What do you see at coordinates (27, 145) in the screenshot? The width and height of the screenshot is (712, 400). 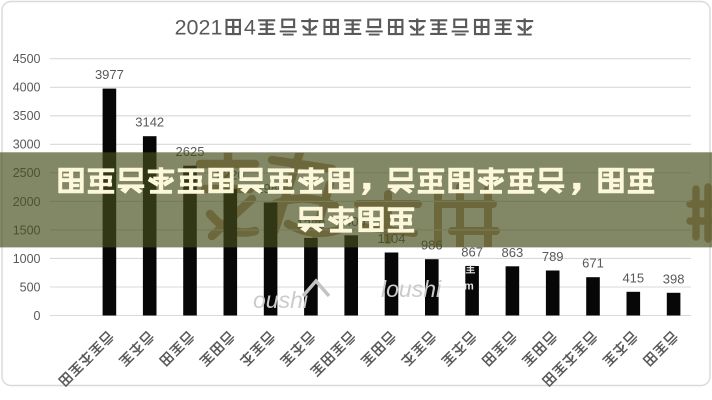 I see `svg-text: 3000` at bounding box center [27, 145].